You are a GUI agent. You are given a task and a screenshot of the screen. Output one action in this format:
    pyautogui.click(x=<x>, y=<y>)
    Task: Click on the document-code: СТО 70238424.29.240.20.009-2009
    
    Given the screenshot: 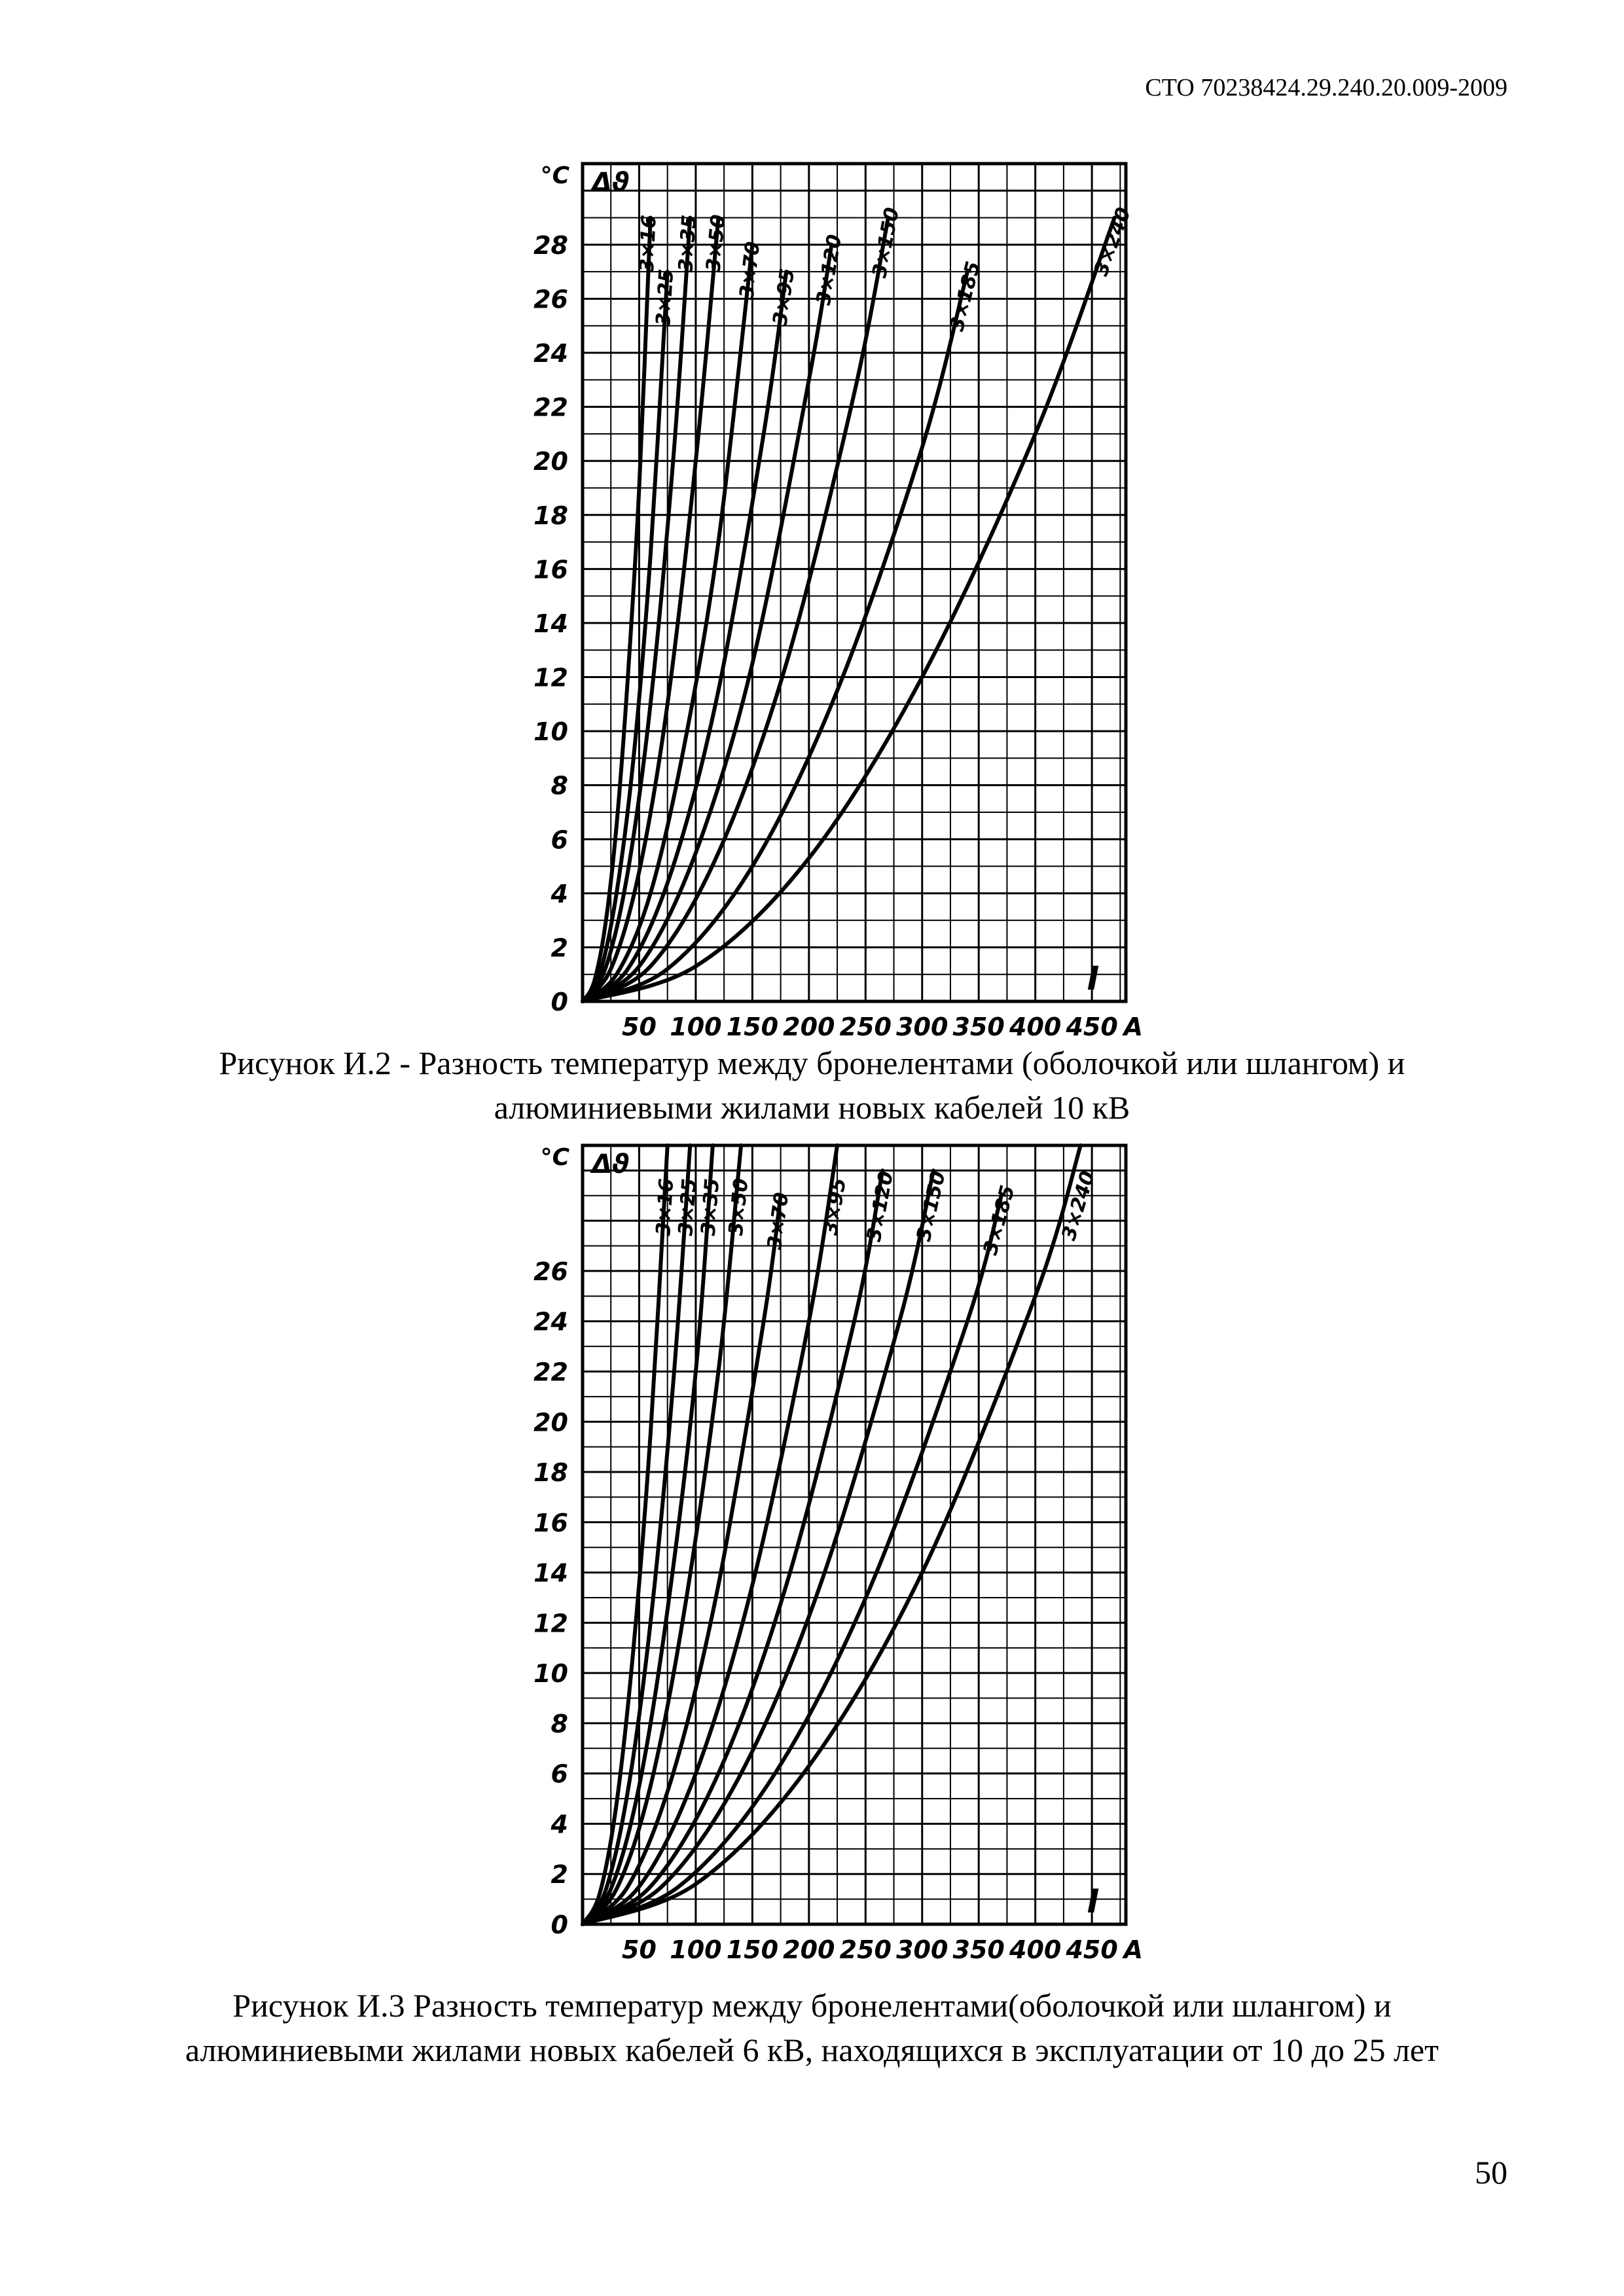 What is the action you would take?
    pyautogui.click(x=1326, y=87)
    